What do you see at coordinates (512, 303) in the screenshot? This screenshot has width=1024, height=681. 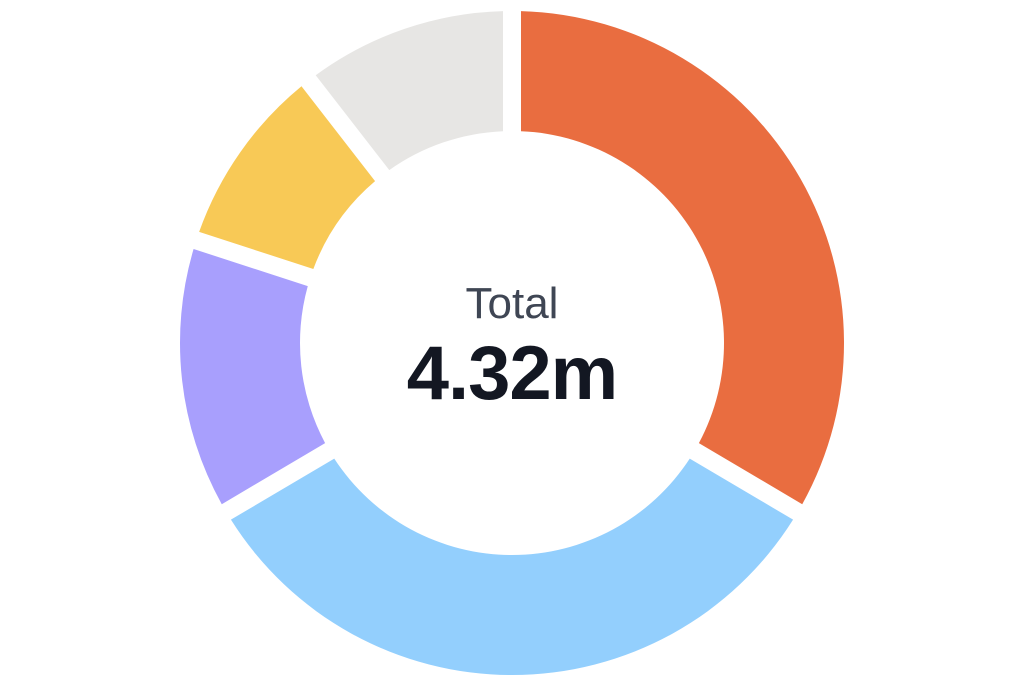 I see `center-title: Total` at bounding box center [512, 303].